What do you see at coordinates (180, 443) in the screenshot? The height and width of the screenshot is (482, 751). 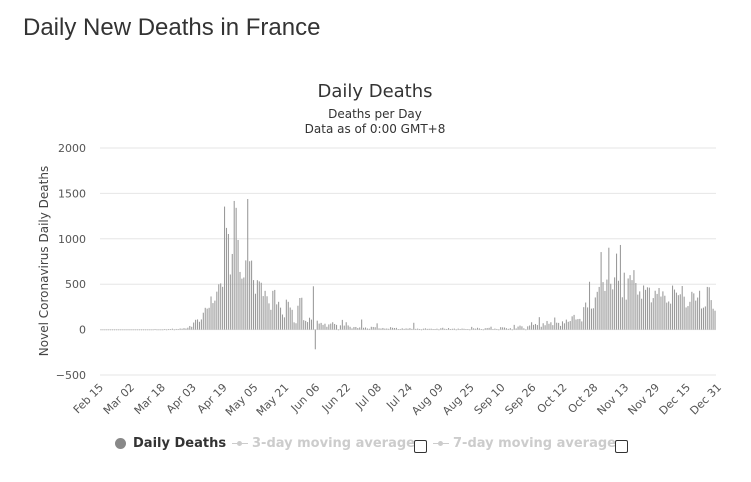 I see `legend-label: Daily Deaths` at bounding box center [180, 443].